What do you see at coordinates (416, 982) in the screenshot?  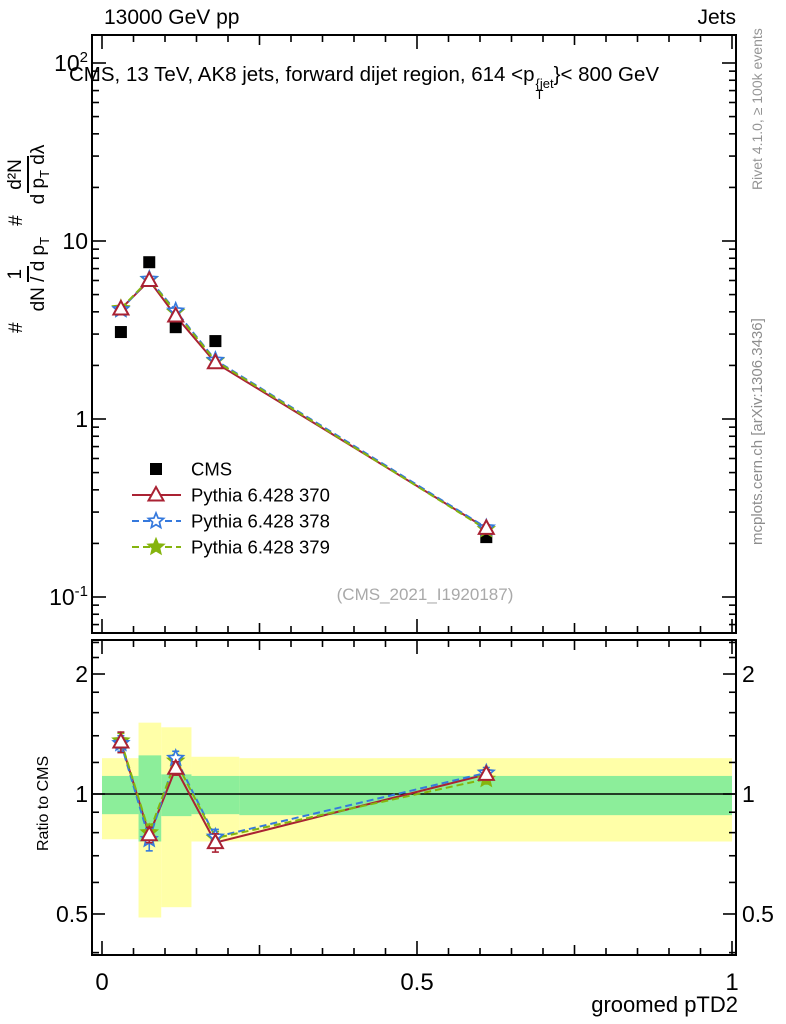 I see `x-tick-label: 0.5` at bounding box center [416, 982].